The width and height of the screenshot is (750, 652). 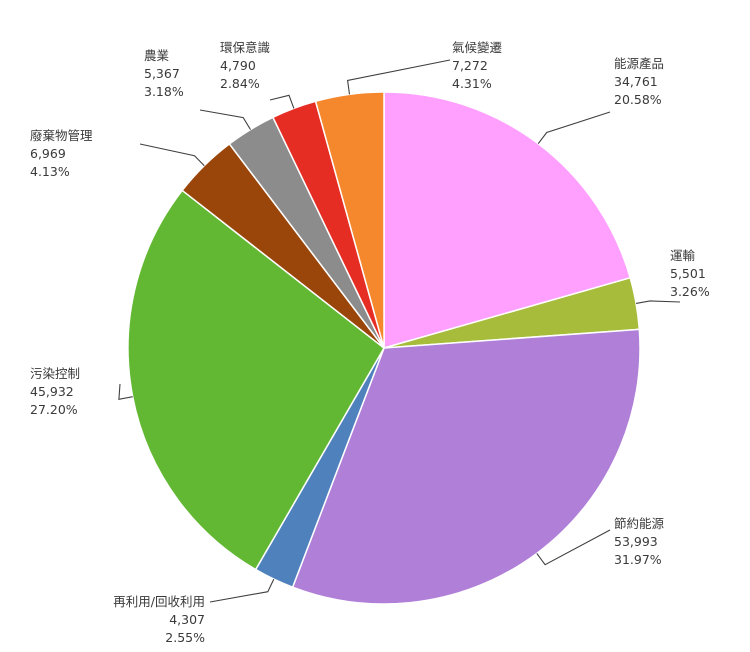 I want to click on data-label-value: 7,272, so click(x=470, y=65).